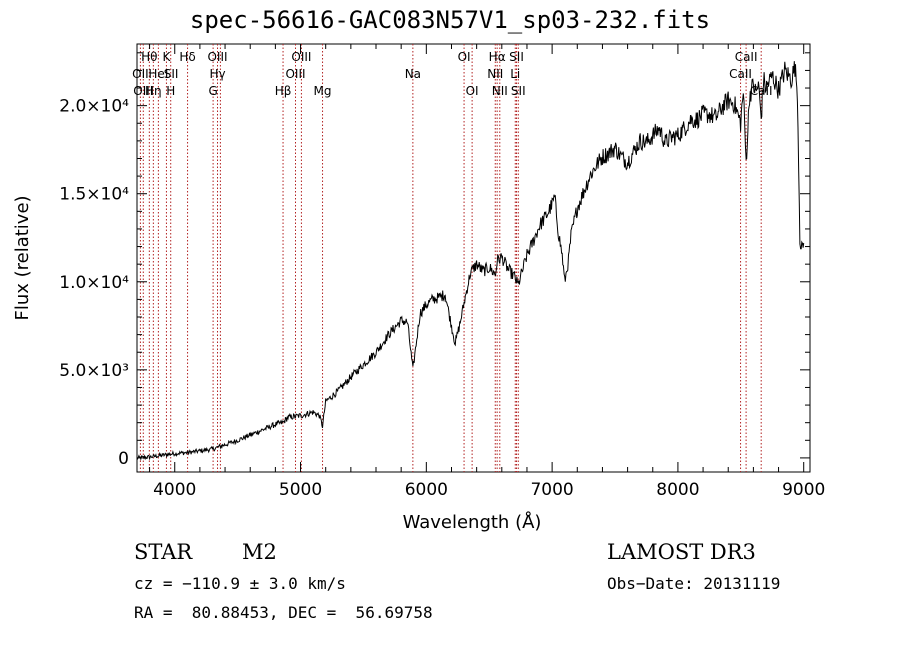 The width and height of the screenshot is (900, 649). What do you see at coordinates (472, 522) in the screenshot?
I see `x-axis-label: Wavelength (Å)` at bounding box center [472, 522].